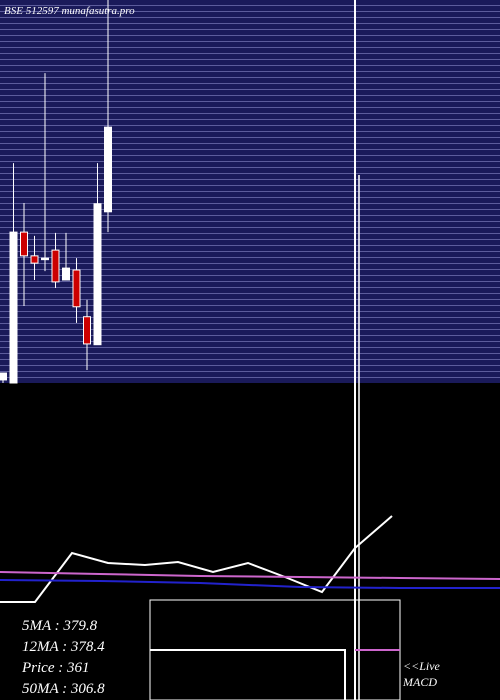  I want to click on legend-text: Price : 361, so click(55, 668).